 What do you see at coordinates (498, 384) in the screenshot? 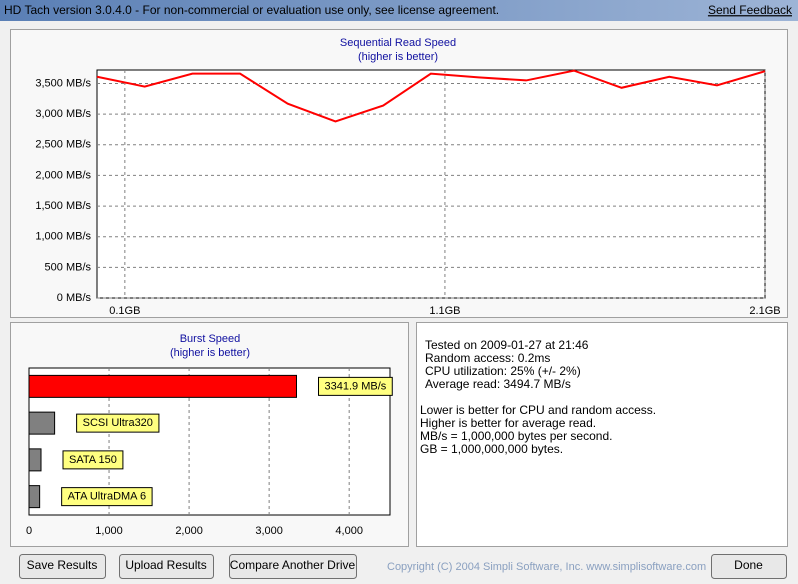
I see `info-line: Average read: 3494.7 MB/s` at bounding box center [498, 384].